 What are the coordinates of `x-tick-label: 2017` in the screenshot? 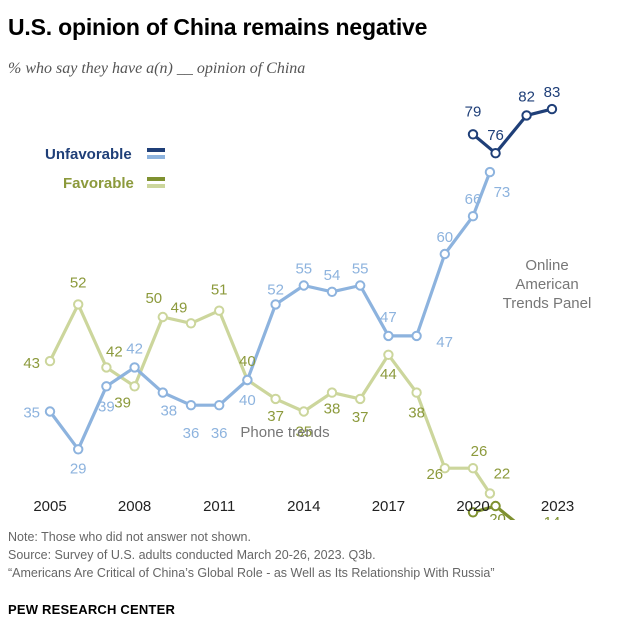 It's located at (388, 506).